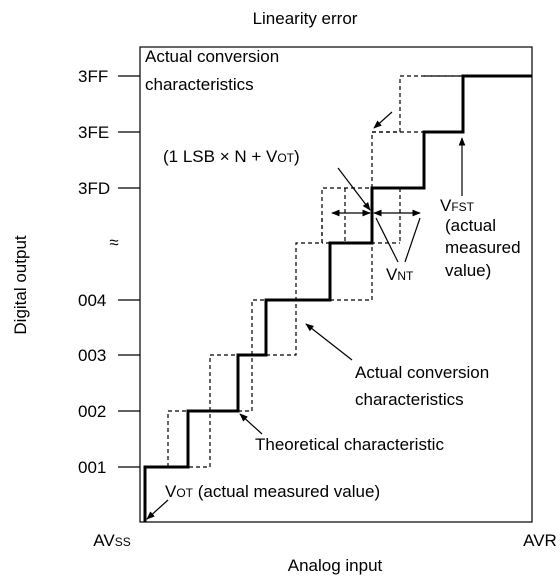 The height and width of the screenshot is (580, 560). I want to click on annotation-formula: (1 LSB × N + VOT), so click(231, 156).